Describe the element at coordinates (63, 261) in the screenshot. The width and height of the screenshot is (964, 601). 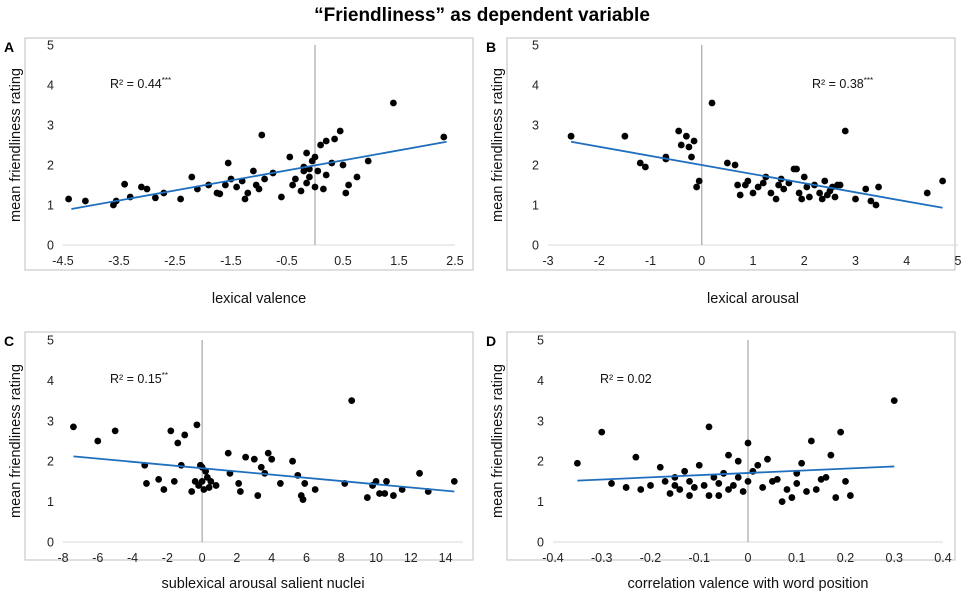
I see `x-tick-label: -4.5` at that location.